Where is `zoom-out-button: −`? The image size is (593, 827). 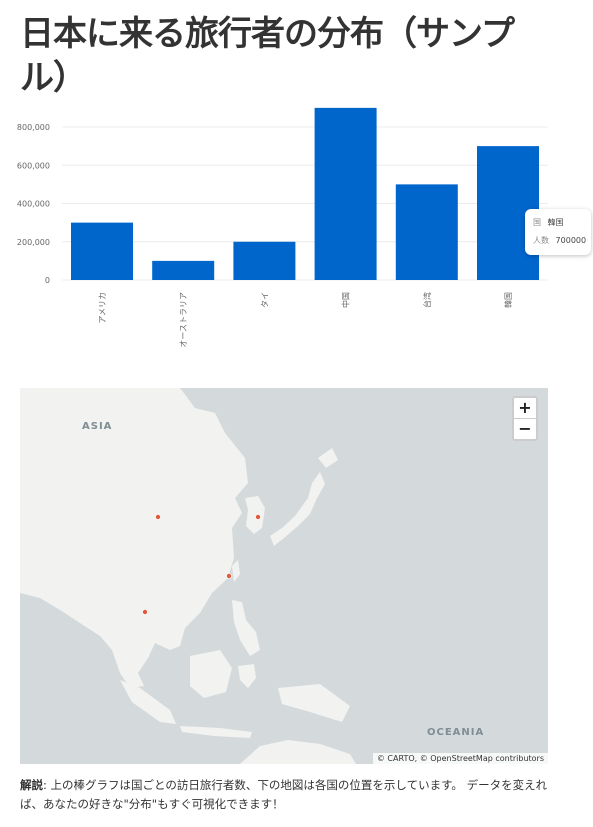 zoom-out-button: − is located at coordinates (525, 428).